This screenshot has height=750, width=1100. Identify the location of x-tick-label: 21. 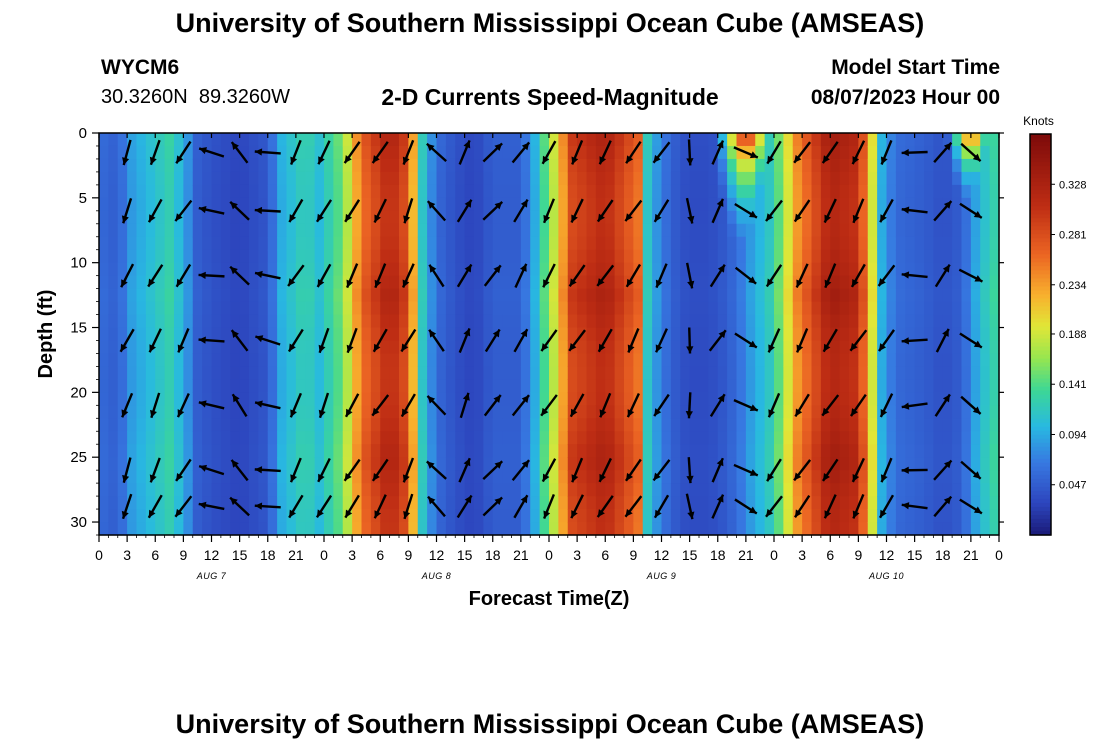
(746, 555).